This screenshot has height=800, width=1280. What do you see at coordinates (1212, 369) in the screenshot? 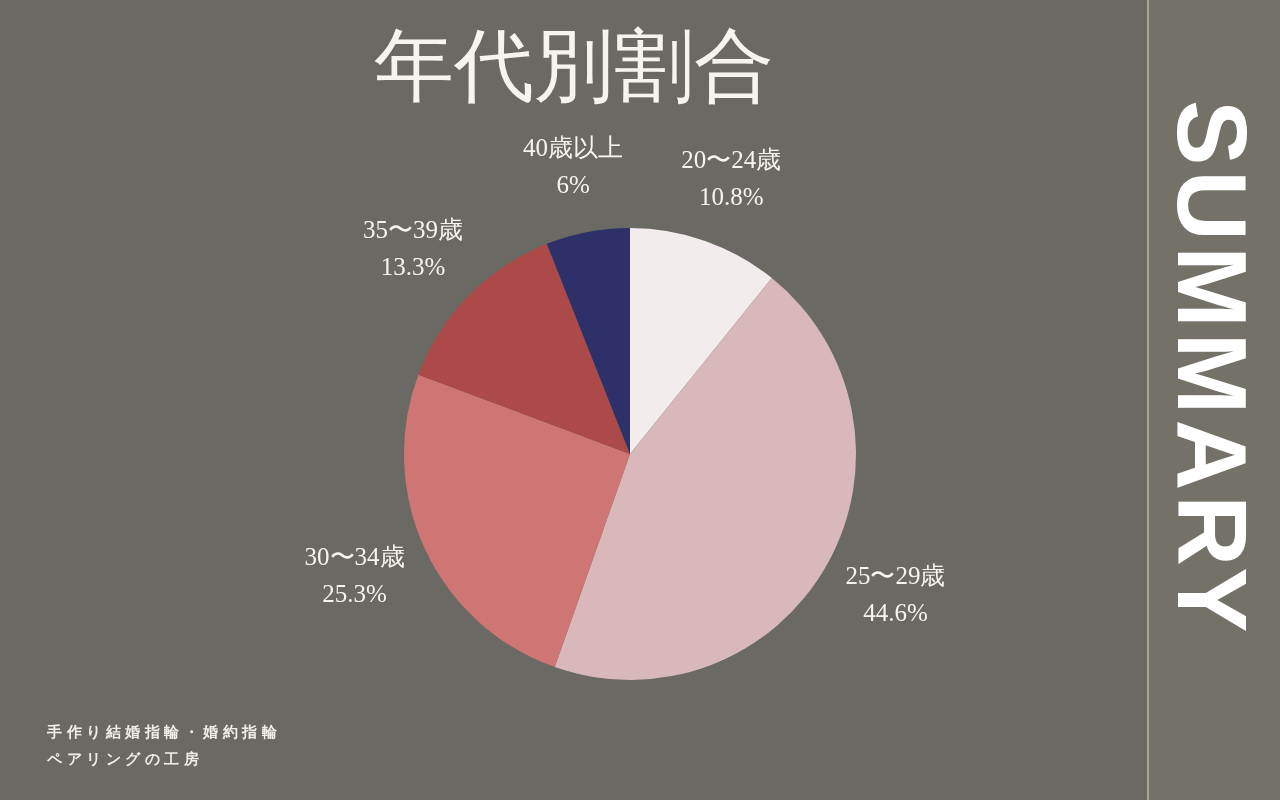
I see `text: SUMMARY` at bounding box center [1212, 369].